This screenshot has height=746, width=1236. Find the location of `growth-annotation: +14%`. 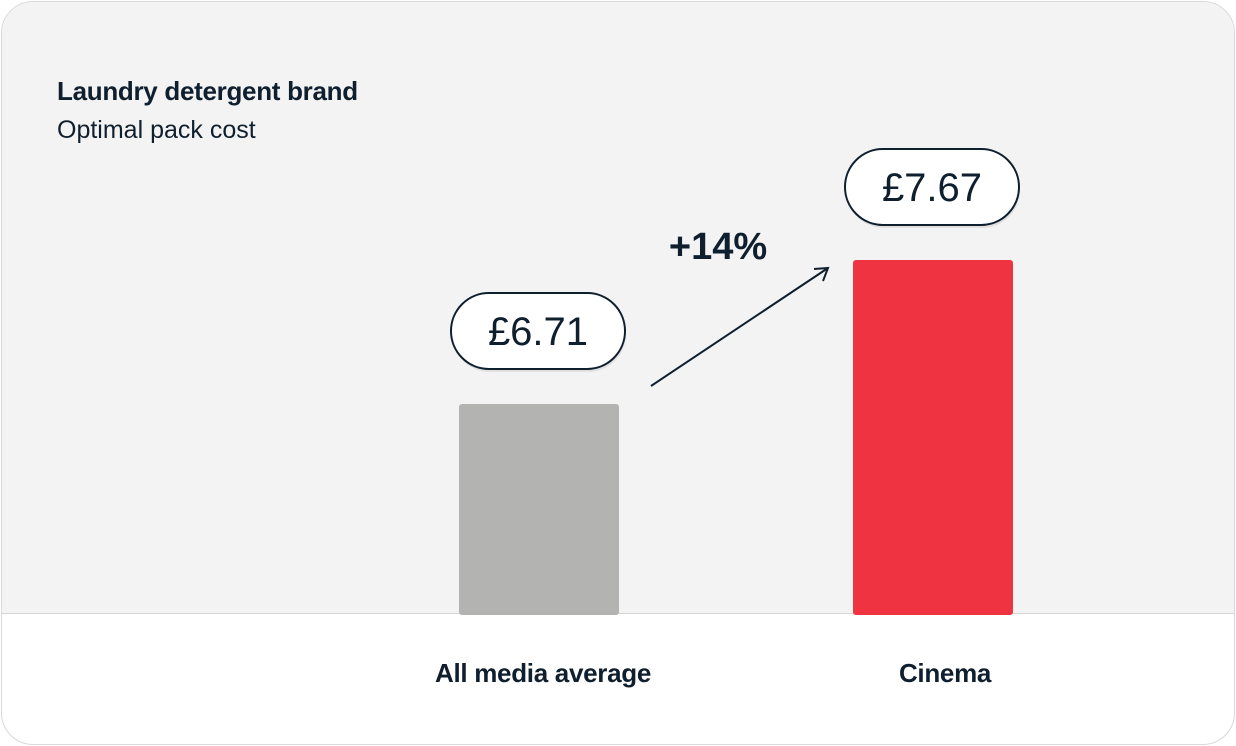

growth-annotation: +14% is located at coordinates (718, 247).